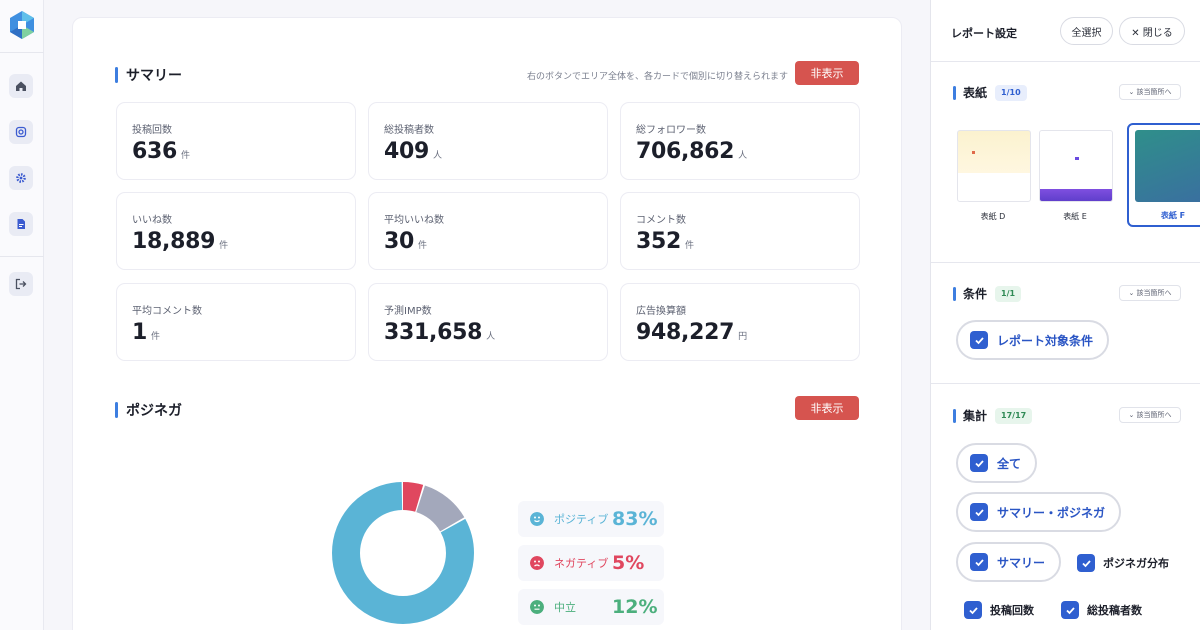 This screenshot has width=1200, height=630. What do you see at coordinates (685, 151) in the screenshot?
I see `stat-value: 706,862` at bounding box center [685, 151].